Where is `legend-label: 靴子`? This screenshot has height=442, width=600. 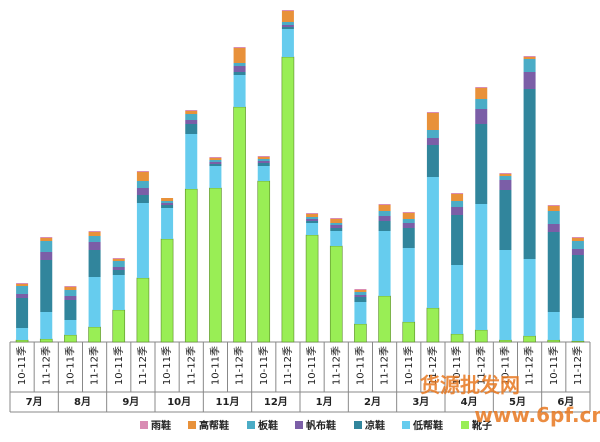
legend-label: 靴子 is located at coordinates (482, 425).